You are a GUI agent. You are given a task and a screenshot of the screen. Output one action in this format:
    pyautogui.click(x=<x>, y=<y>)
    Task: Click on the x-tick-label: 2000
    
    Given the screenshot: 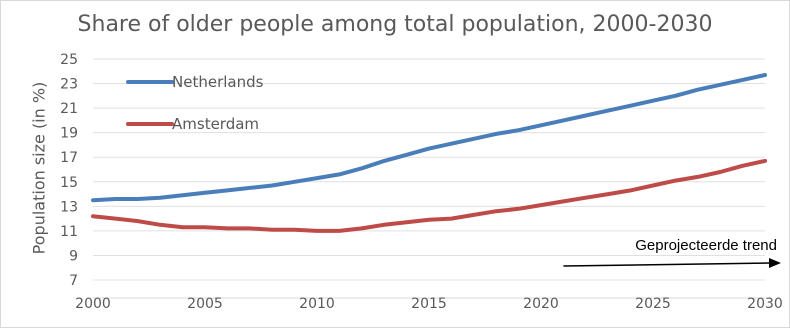 What is the action you would take?
    pyautogui.click(x=93, y=304)
    